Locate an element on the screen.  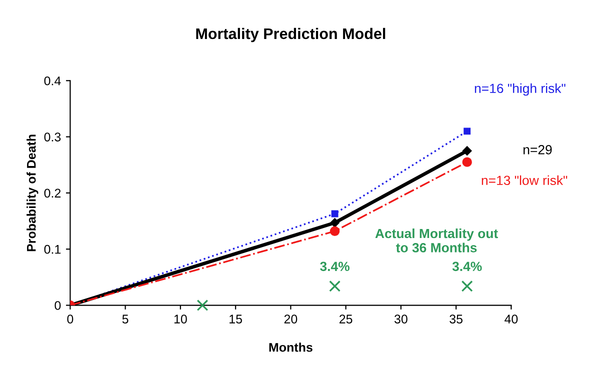
x-tick-label: 15 is located at coordinates (236, 319).